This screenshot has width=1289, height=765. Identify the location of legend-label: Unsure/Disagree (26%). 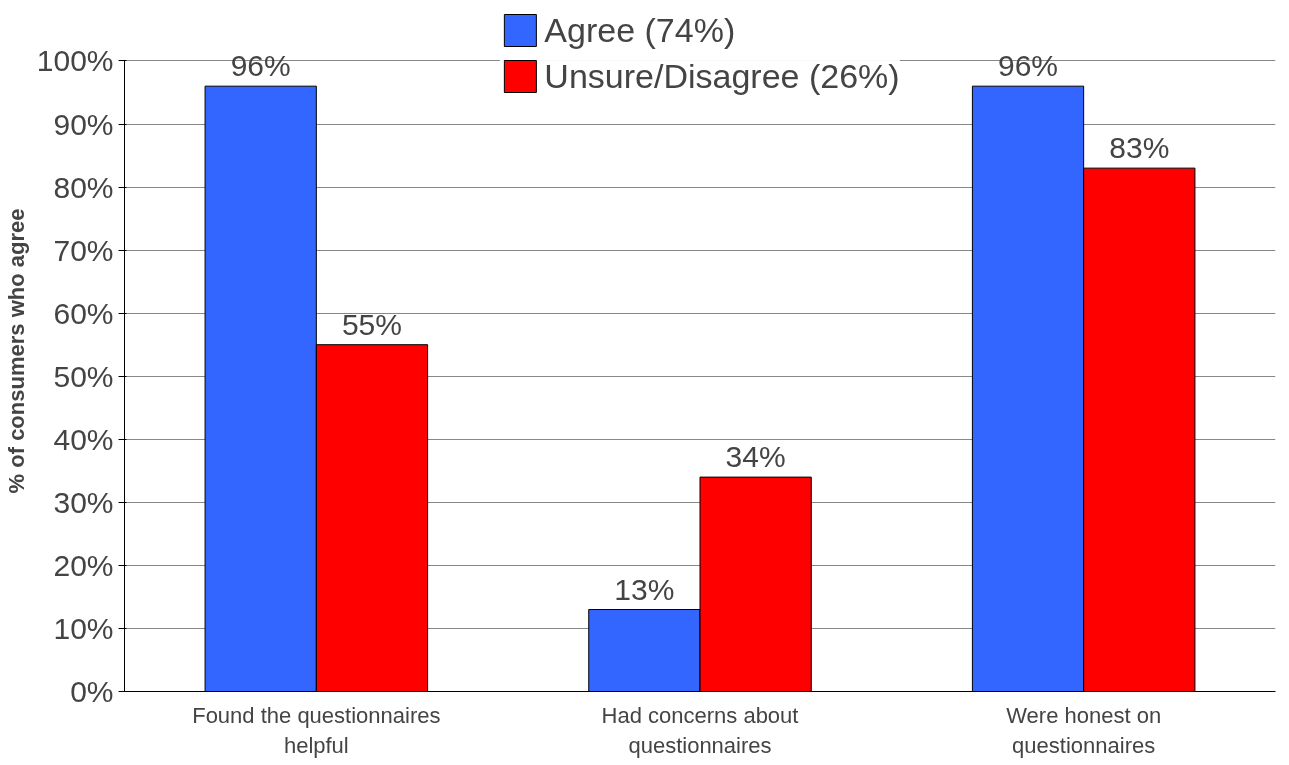
(722, 76).